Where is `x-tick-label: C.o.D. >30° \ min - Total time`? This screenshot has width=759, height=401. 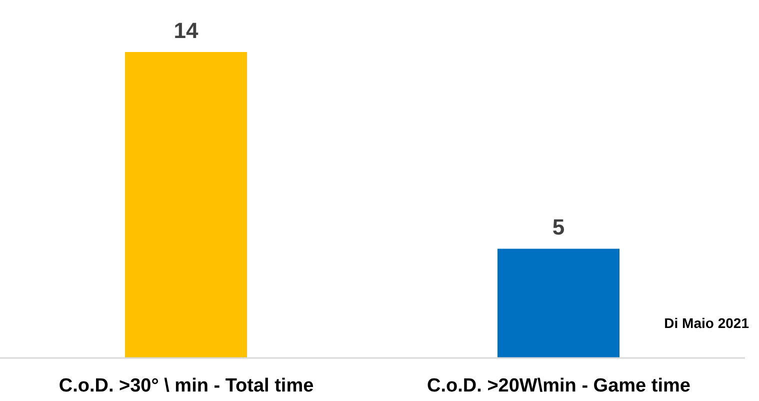 x-tick-label: C.o.D. >30° \ min - Total time is located at coordinates (186, 385).